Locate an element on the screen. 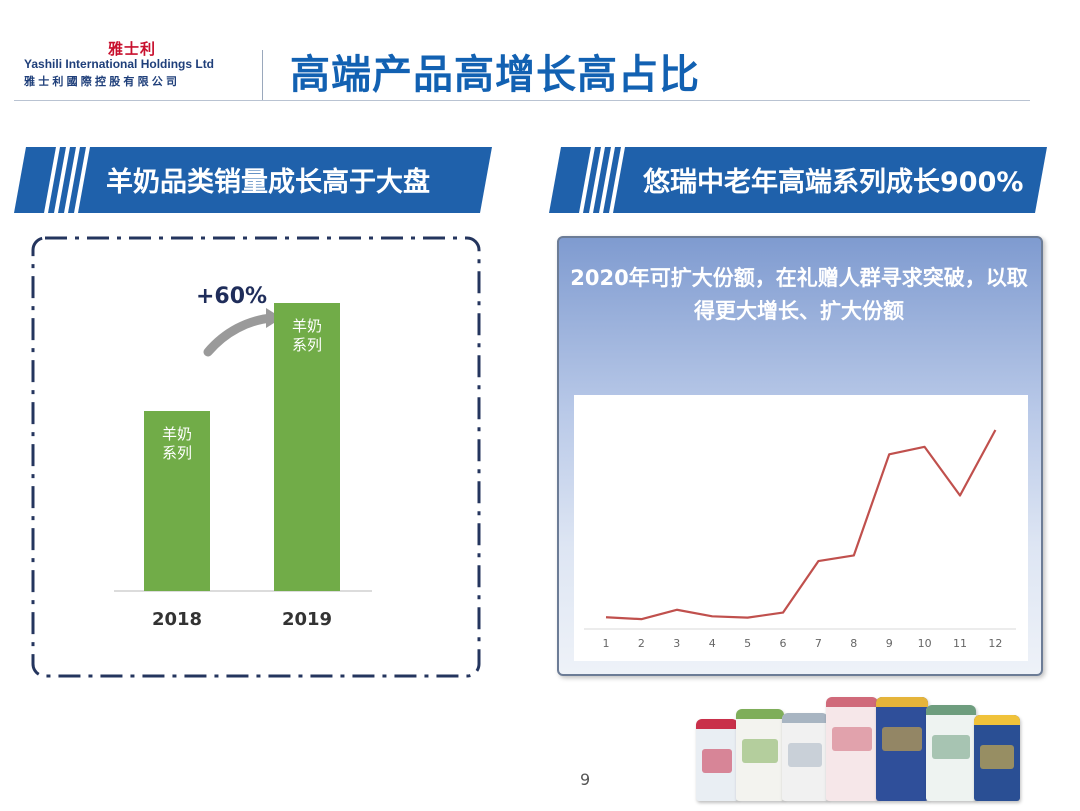 This screenshot has height=811, width=1080. x-tick-label: 1 is located at coordinates (606, 643).